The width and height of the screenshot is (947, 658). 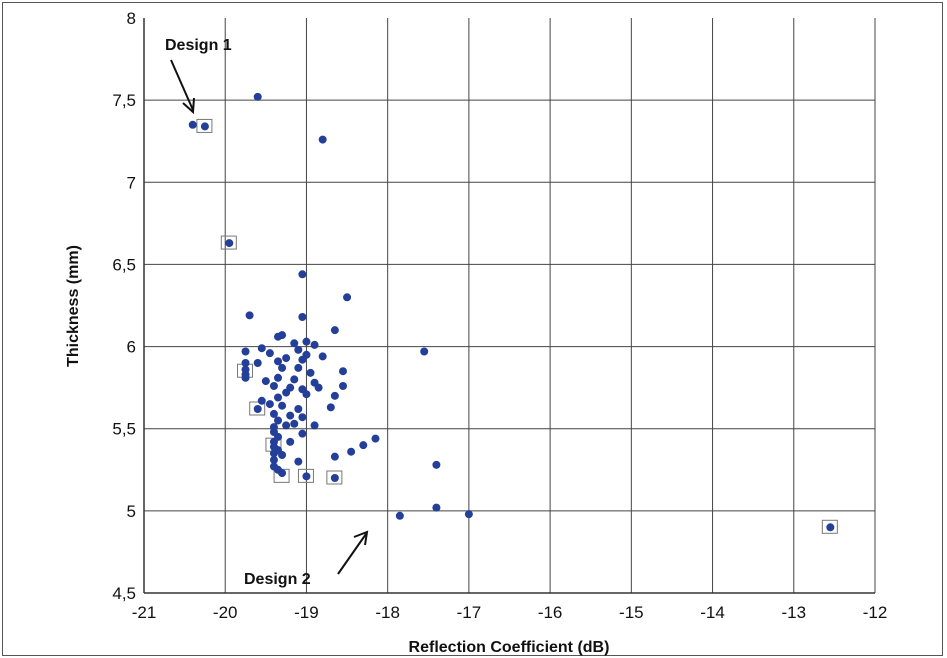 I want to click on x-tick-label: -19, so click(x=306, y=612).